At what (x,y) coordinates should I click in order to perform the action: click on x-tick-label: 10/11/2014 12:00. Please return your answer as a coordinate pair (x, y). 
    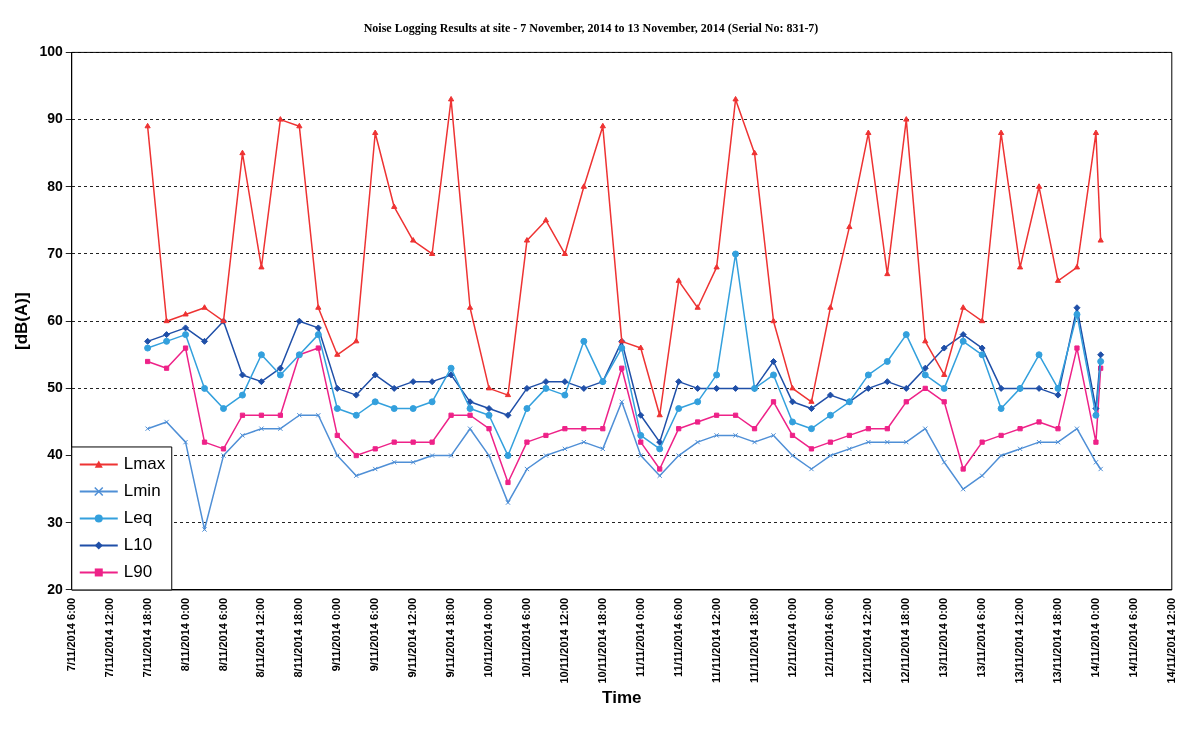
    Looking at the image, I should click on (563, 640).